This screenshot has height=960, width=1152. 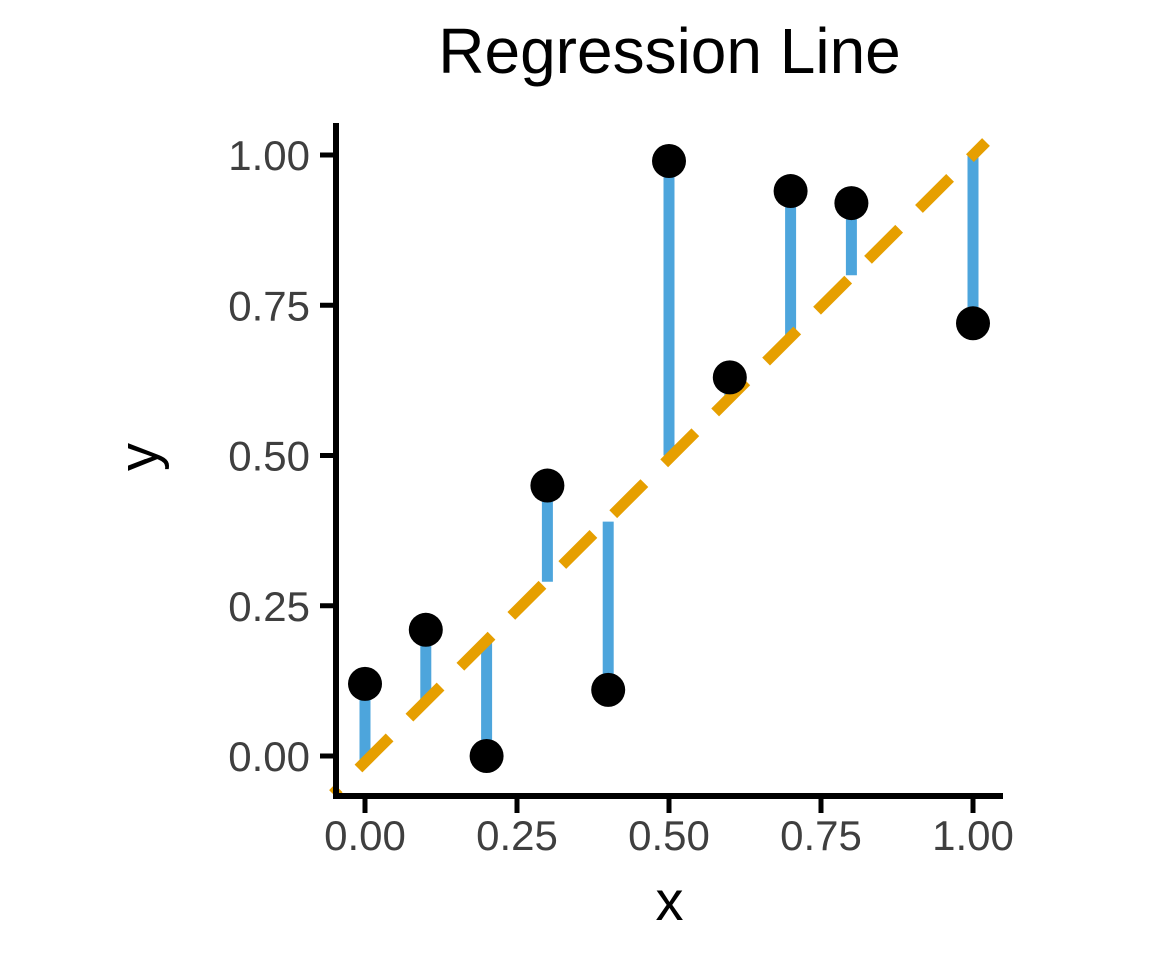 I want to click on x-tick-label: 0.00, so click(x=365, y=835).